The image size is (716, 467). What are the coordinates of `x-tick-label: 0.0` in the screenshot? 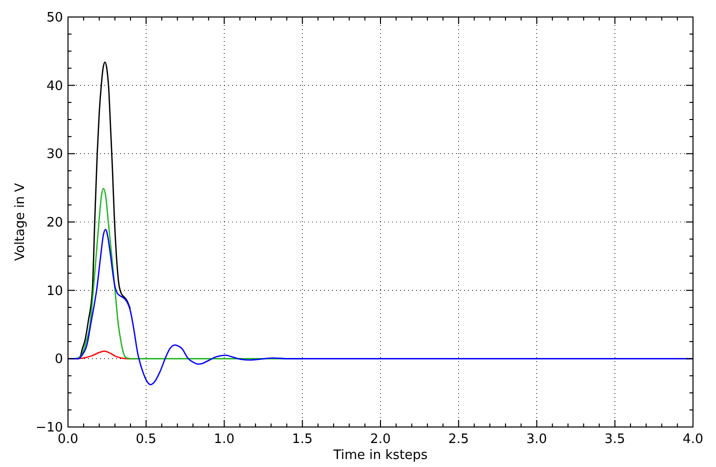 It's located at (68, 439).